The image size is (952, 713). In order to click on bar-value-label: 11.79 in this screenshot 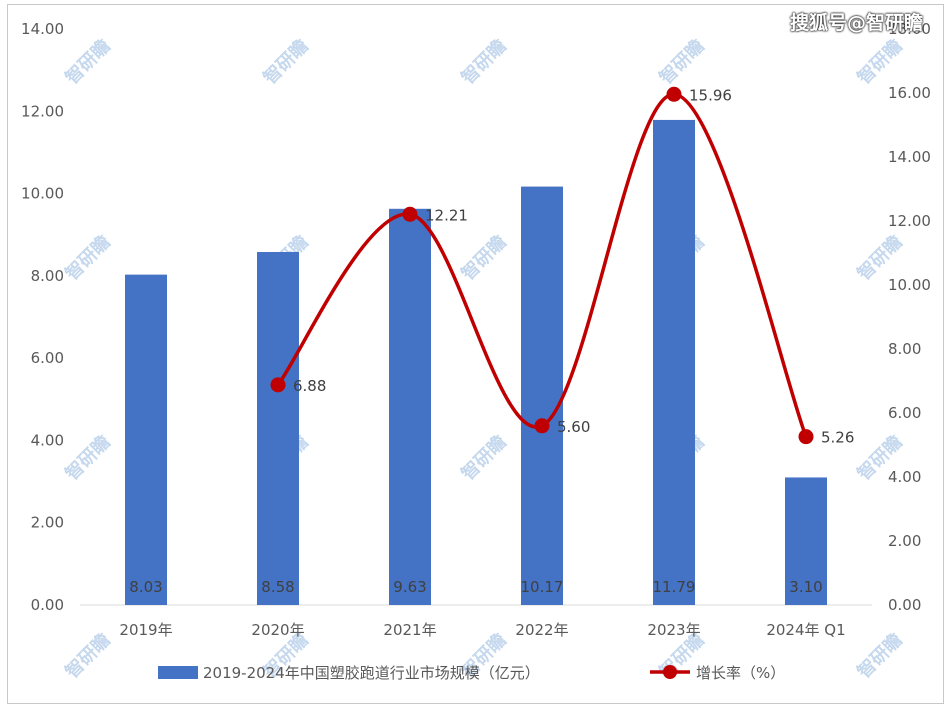, I will do `click(674, 587)`.